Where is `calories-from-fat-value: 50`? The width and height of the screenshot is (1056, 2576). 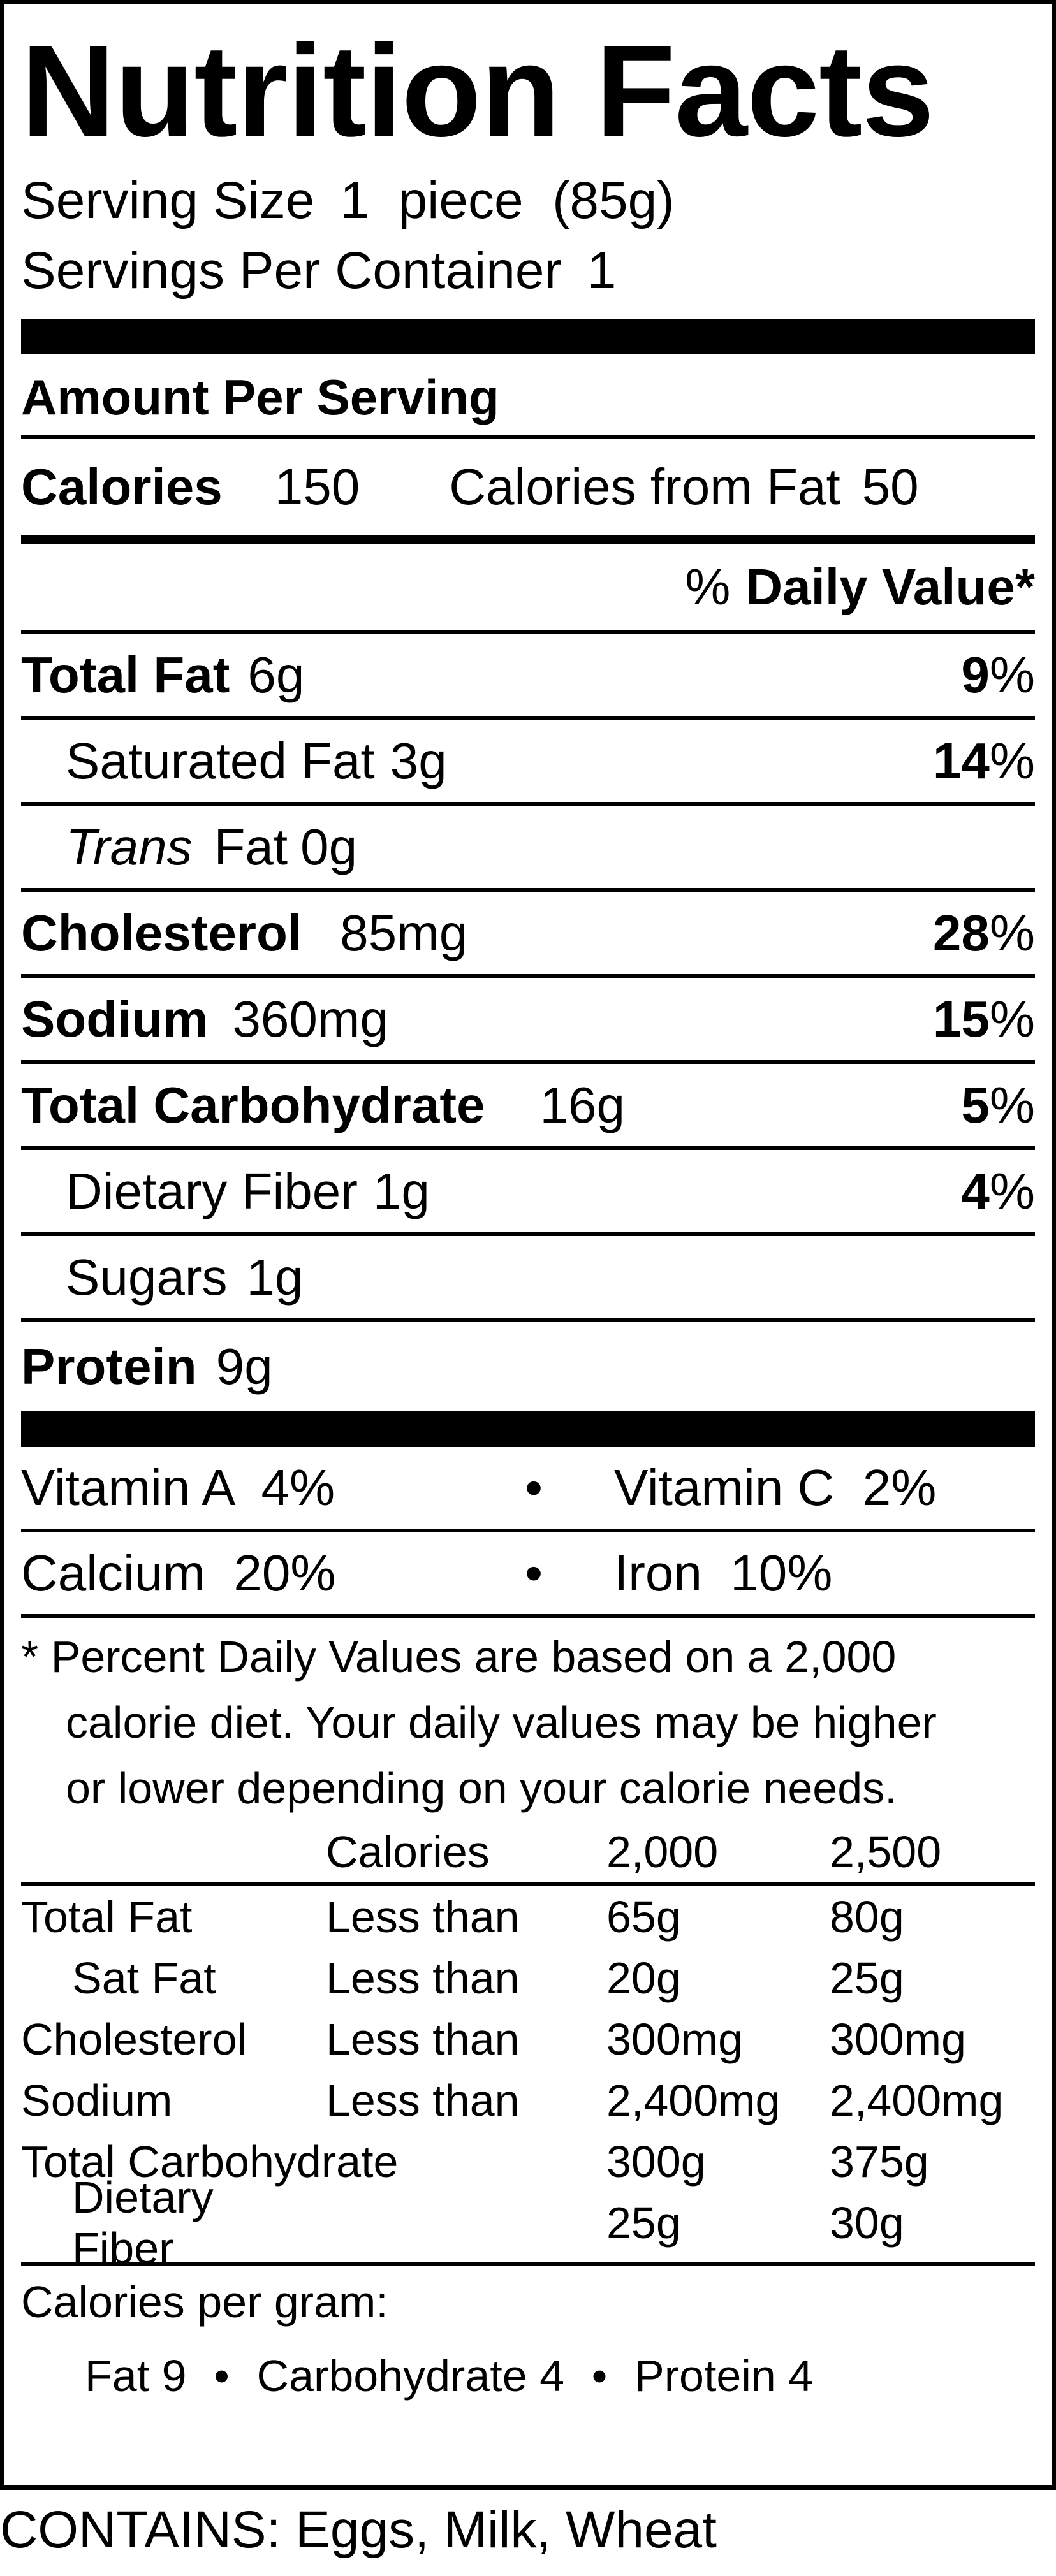 calories-from-fat-value: 50 is located at coordinates (890, 486).